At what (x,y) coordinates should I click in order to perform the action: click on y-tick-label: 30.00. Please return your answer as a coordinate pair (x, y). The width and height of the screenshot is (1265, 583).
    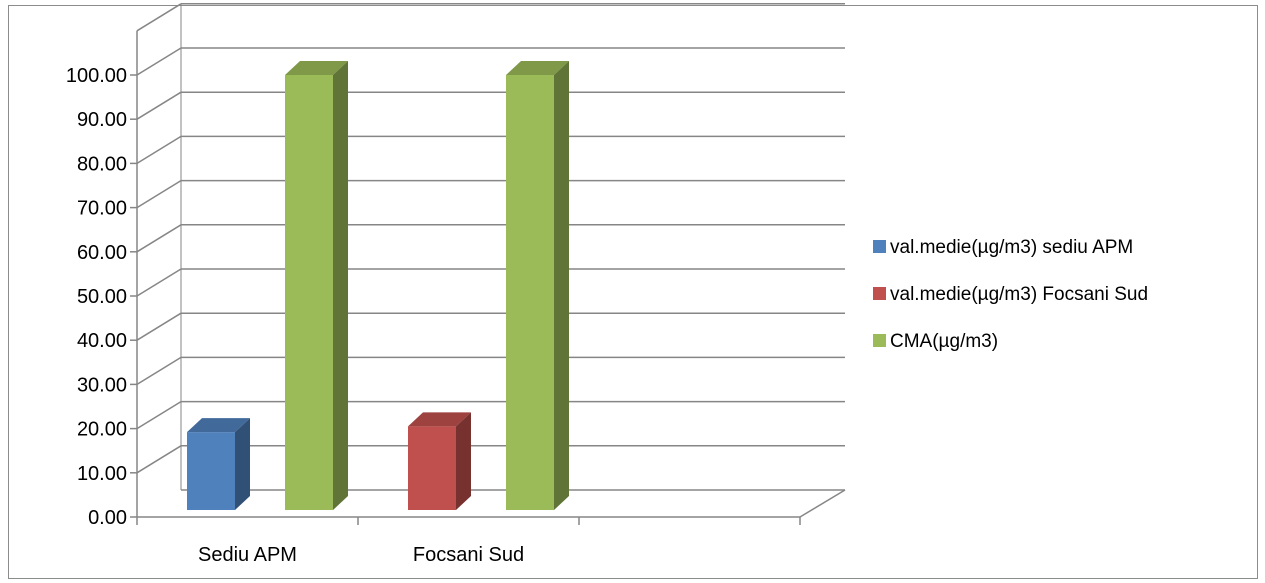
    Looking at the image, I should click on (102, 385).